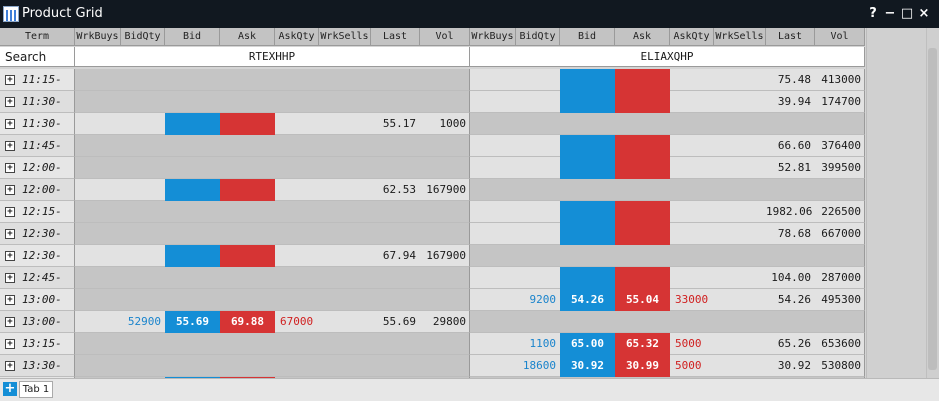 This screenshot has width=939, height=401. What do you see at coordinates (37, 88) in the screenshot?
I see `term-row-header: +11:15-11` at bounding box center [37, 88].